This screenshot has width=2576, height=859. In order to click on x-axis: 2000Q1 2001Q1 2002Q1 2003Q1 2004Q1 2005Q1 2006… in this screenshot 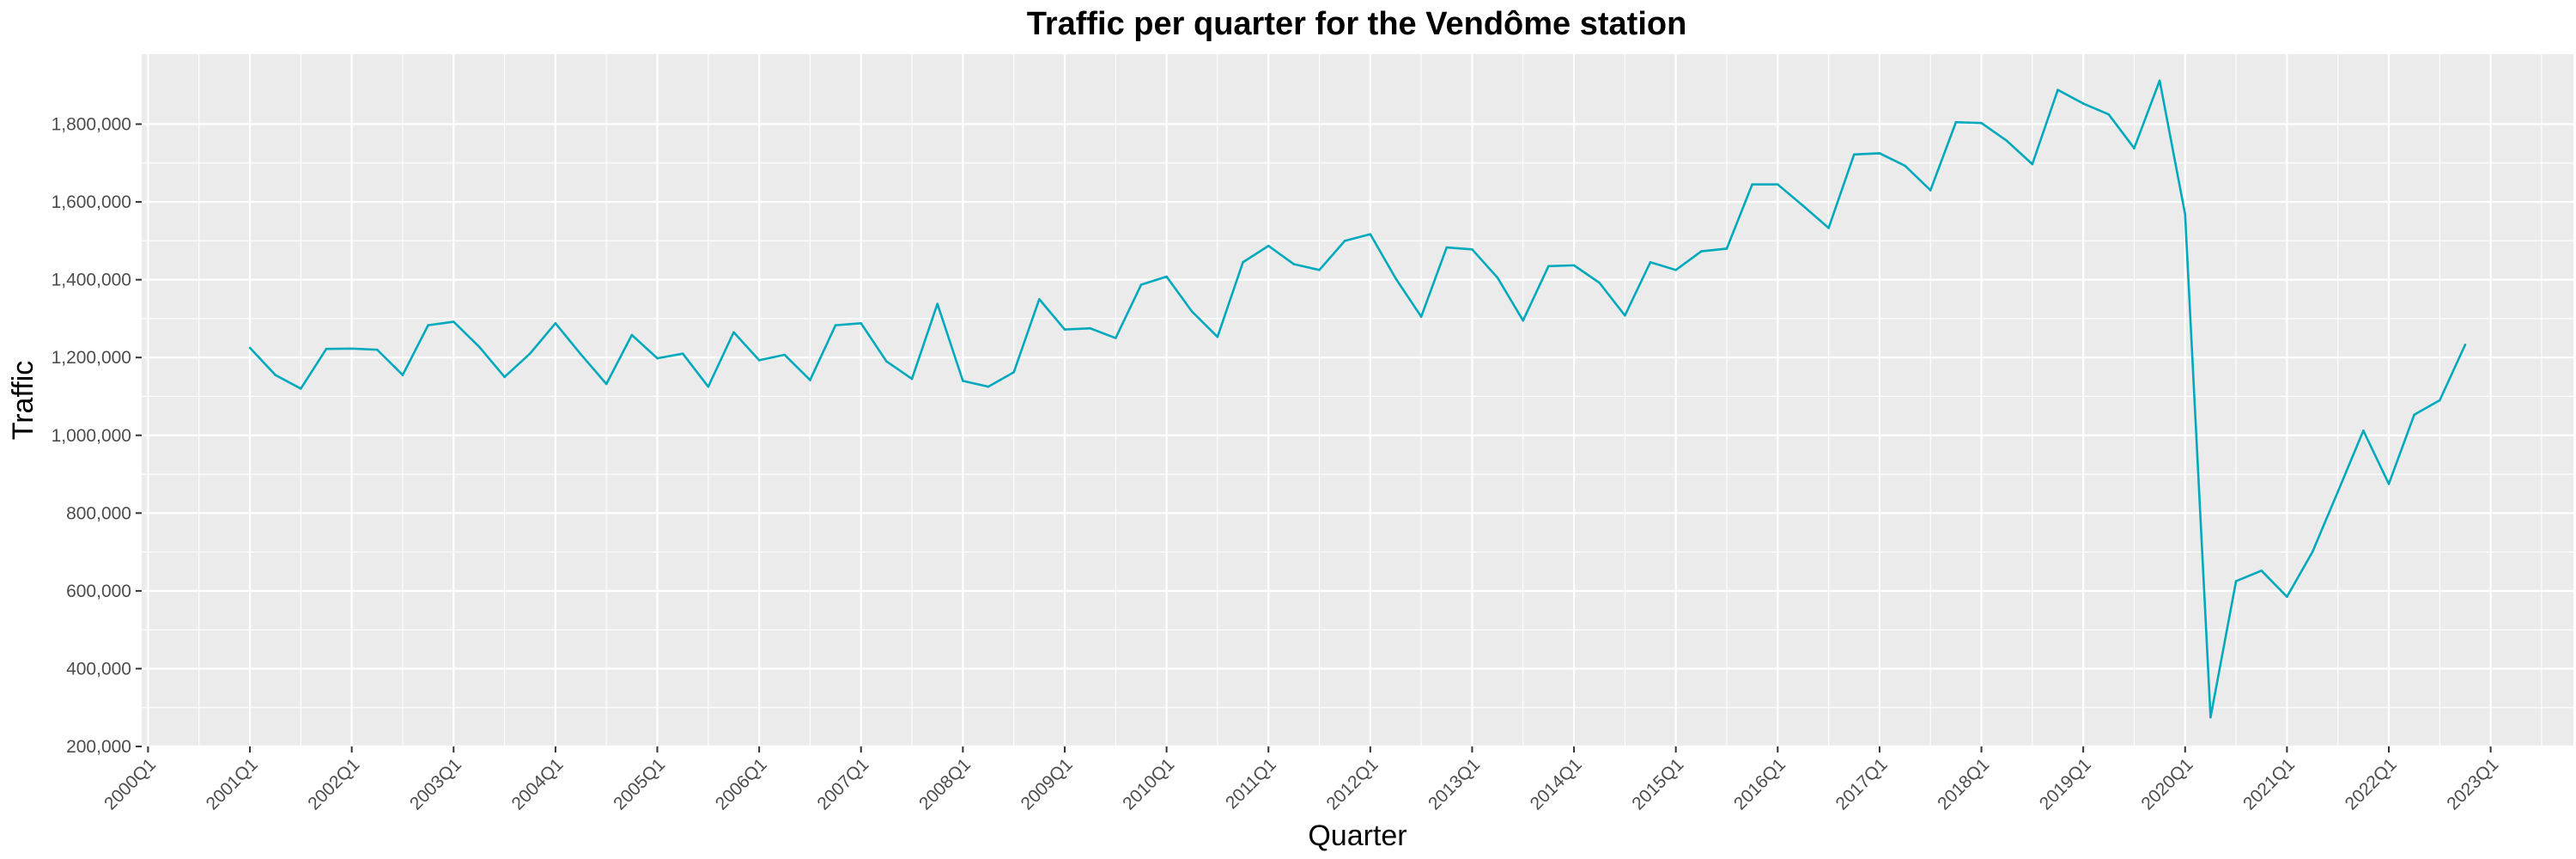, I will do `click(1301, 780)`.